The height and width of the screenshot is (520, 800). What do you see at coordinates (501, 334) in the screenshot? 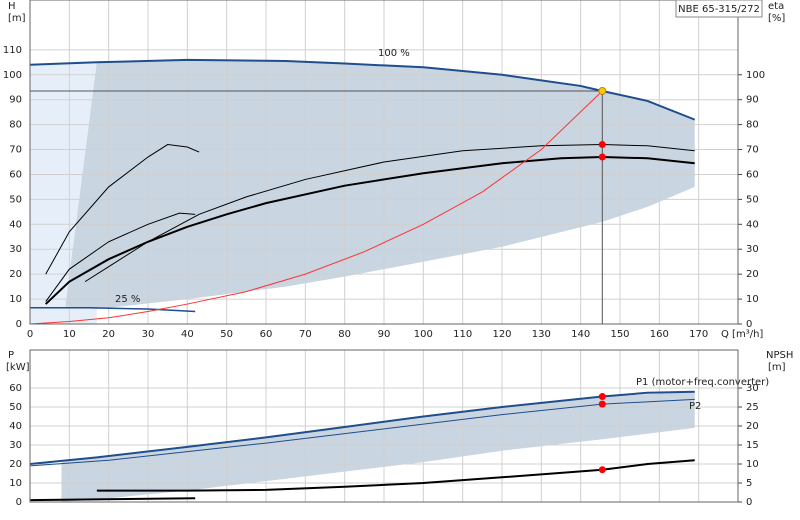
I see `x-tick-label: 120` at bounding box center [501, 334].